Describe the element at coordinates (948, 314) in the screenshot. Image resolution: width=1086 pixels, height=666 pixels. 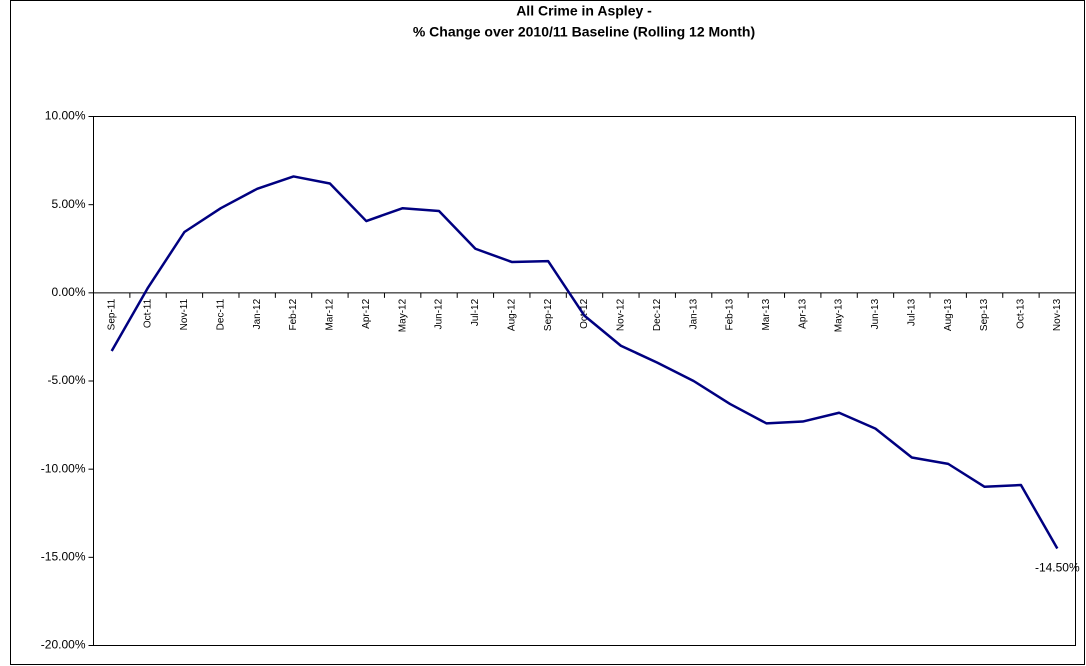
I see `x-tick-label: Aug-13` at that location.